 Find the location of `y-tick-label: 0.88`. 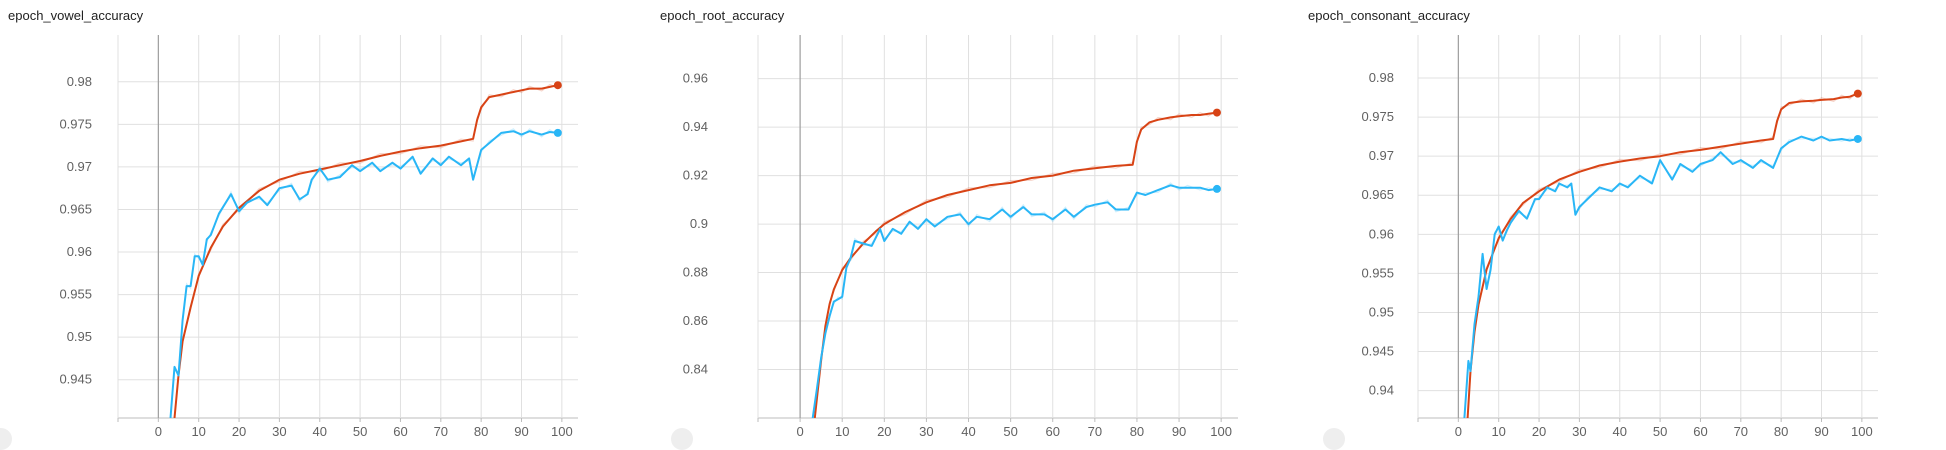

y-tick-label: 0.88 is located at coordinates (695, 272).